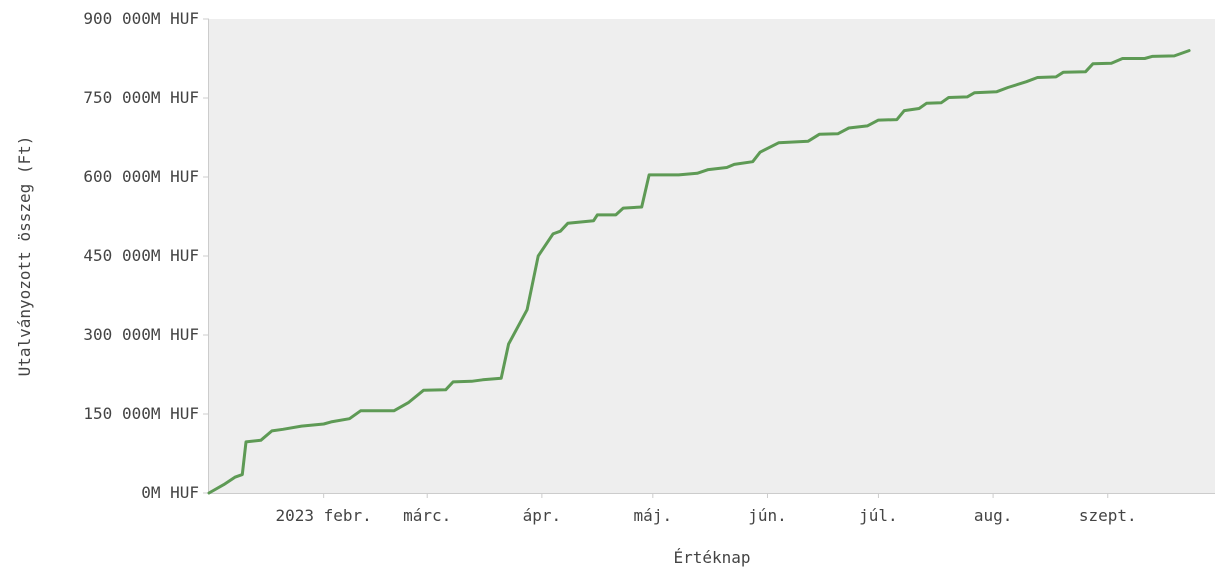 The width and height of the screenshot is (1231, 570). Describe the element at coordinates (542, 515) in the screenshot. I see `x-tick-label: ápr.` at that location.